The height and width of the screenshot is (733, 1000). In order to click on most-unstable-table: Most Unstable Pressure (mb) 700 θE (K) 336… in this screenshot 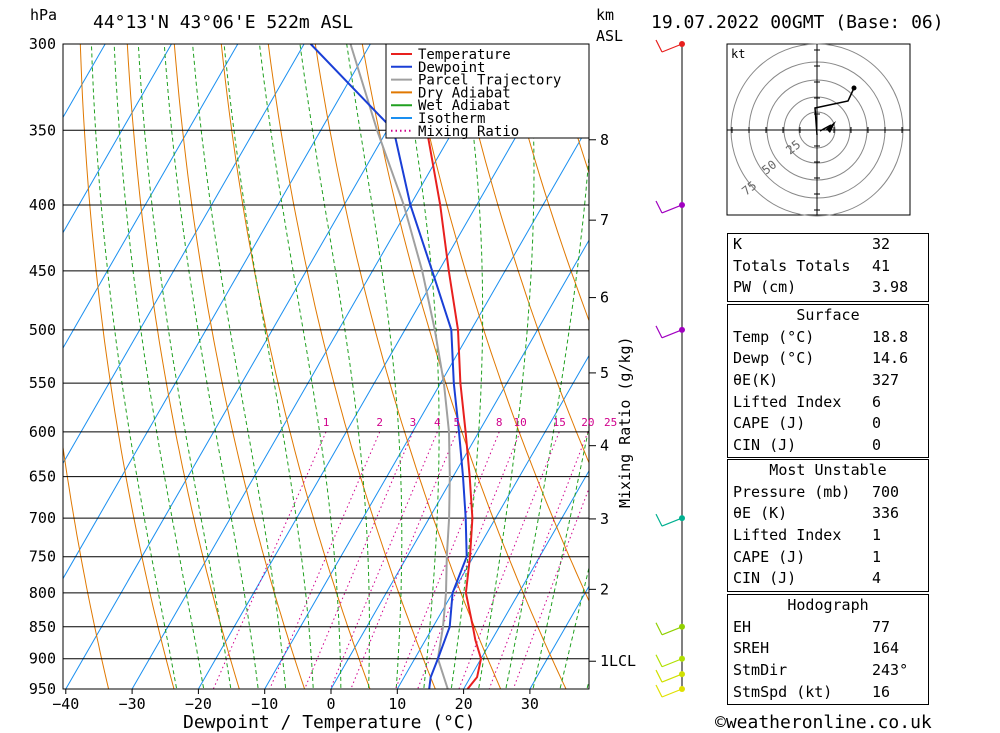, I will do `click(828, 525)`.